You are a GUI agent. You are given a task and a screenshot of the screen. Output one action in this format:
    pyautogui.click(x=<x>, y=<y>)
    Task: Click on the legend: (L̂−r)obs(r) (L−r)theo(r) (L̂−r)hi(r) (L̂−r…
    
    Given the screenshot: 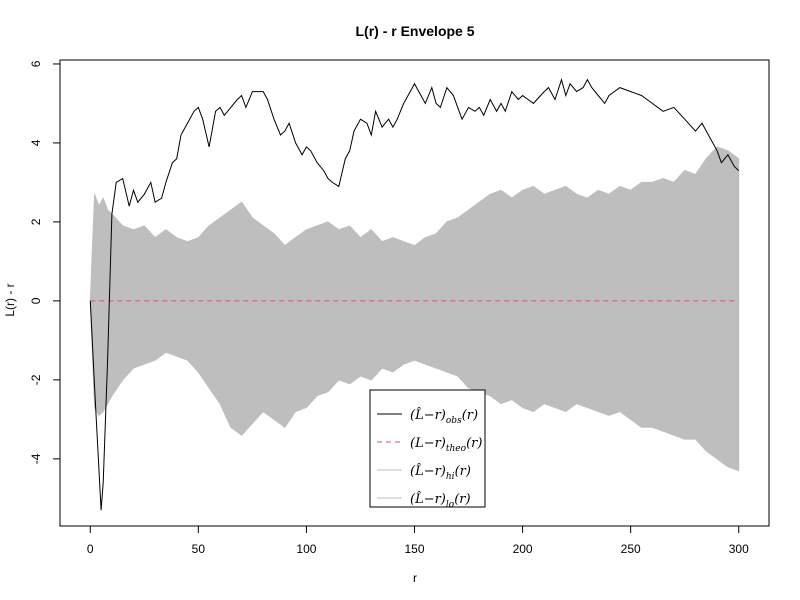 What is the action you would take?
    pyautogui.click(x=427, y=449)
    